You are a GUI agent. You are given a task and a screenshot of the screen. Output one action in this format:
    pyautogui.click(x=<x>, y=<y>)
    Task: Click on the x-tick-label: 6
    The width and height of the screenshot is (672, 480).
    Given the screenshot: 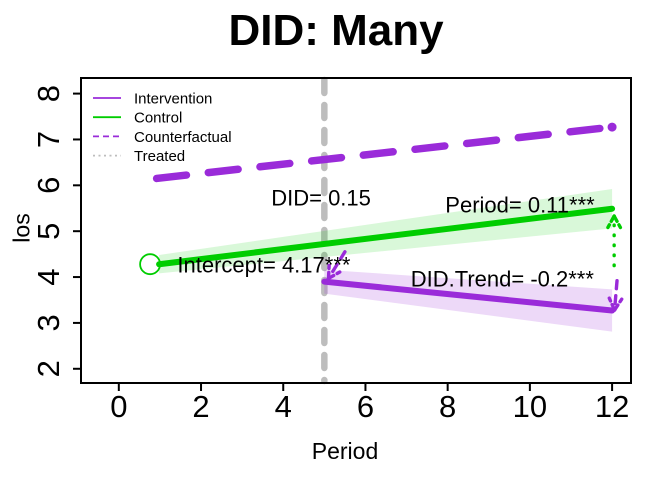 What is the action you would take?
    pyautogui.click(x=365, y=406)
    